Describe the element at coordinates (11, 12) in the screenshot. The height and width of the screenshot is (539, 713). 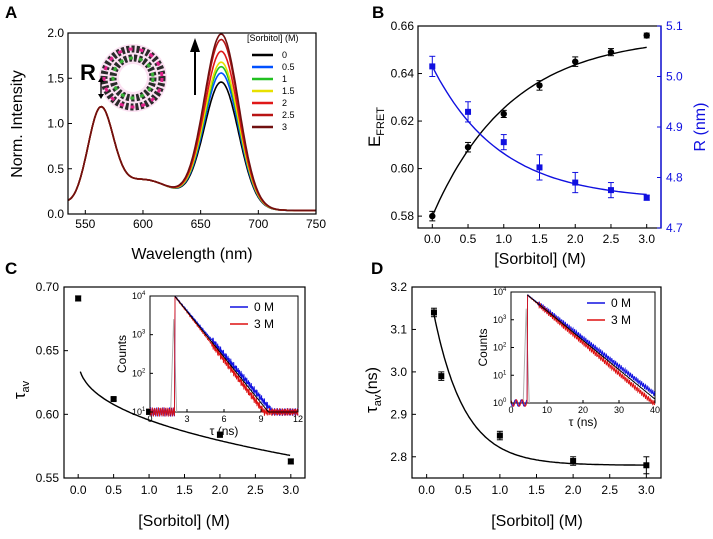
I see `panel-label-a: A` at that location.